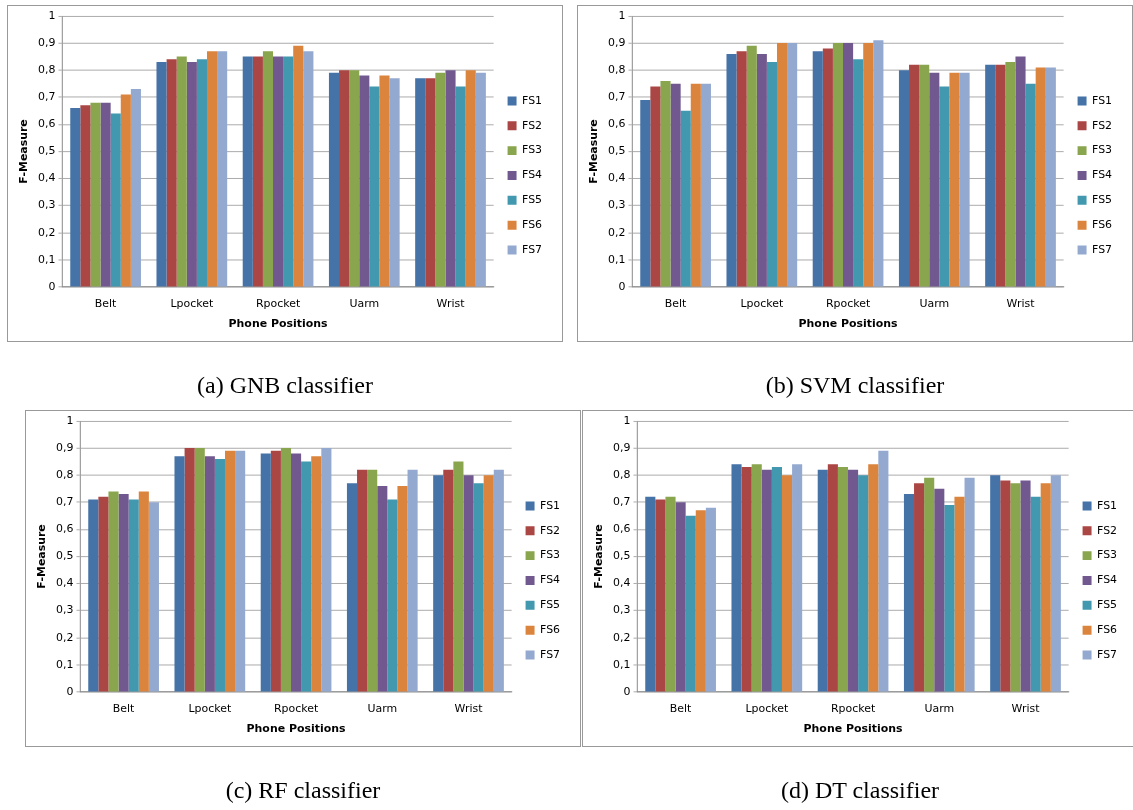  Describe the element at coordinates (47, 124) in the screenshot. I see `y-tick-label: 0,6` at that location.